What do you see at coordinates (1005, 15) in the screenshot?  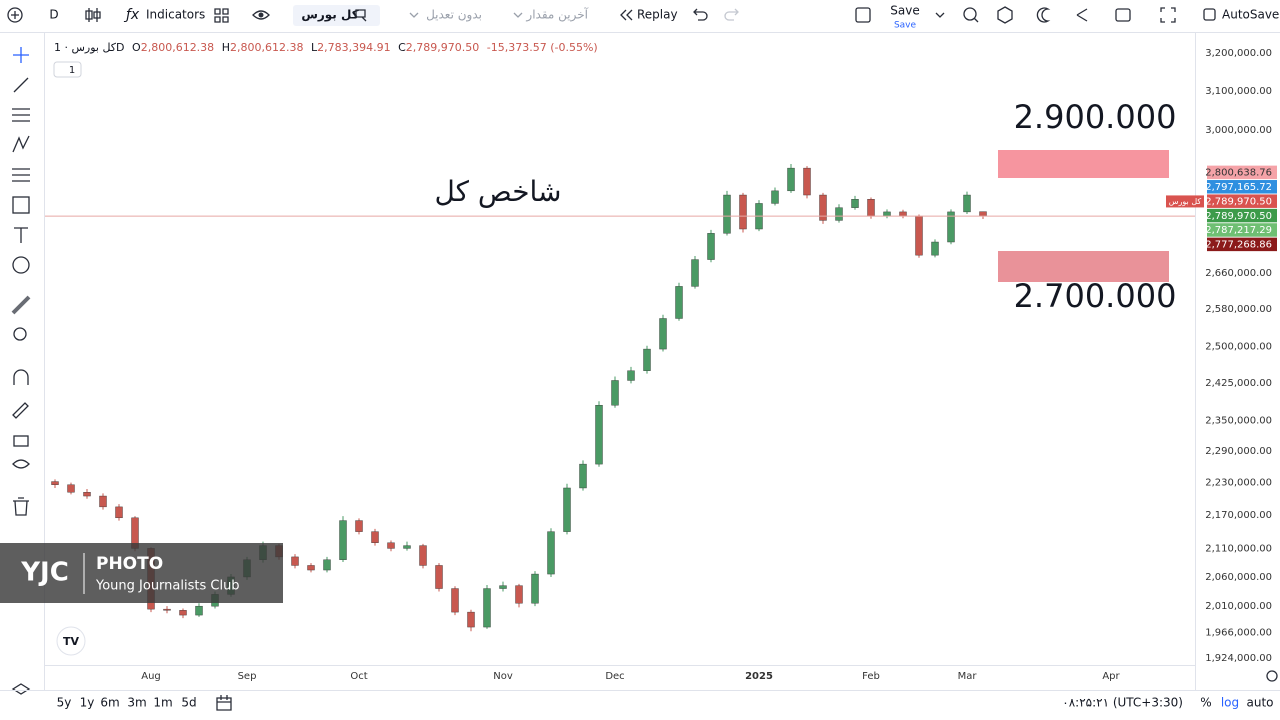 I see `settings-icon` at bounding box center [1005, 15].